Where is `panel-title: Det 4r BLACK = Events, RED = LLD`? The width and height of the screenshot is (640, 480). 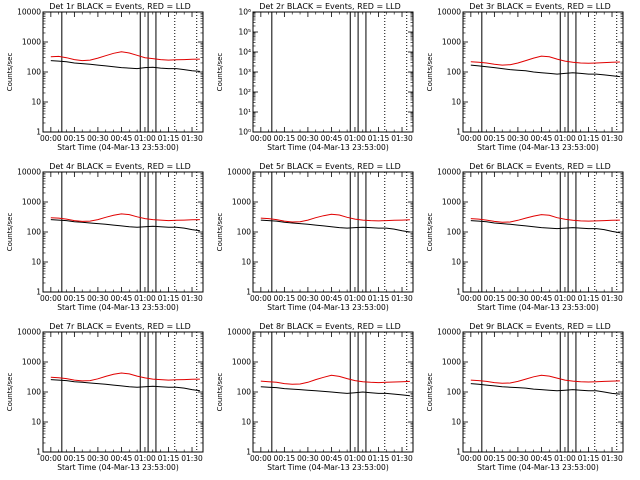 panel-title: Det 4r BLACK = Events, RED = LLD is located at coordinates (120, 166).